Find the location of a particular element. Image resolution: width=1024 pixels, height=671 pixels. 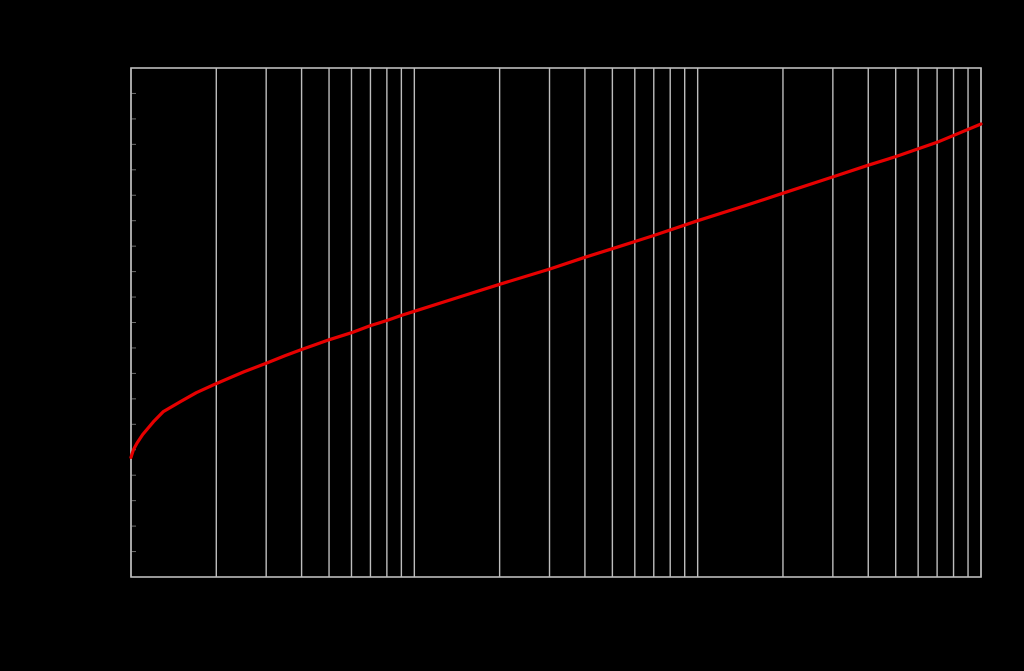

y-axis-ticks is located at coordinates (133, 322).